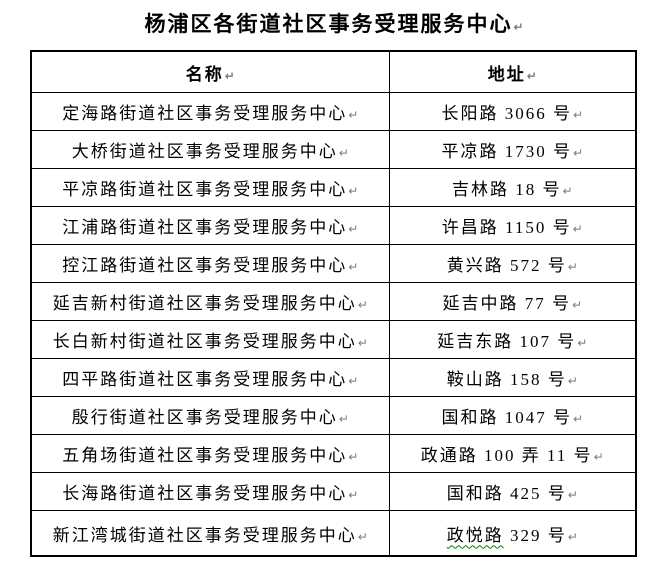  I want to click on center-name-text: 江浦路街道社区事务受理服务中心, so click(205, 227).